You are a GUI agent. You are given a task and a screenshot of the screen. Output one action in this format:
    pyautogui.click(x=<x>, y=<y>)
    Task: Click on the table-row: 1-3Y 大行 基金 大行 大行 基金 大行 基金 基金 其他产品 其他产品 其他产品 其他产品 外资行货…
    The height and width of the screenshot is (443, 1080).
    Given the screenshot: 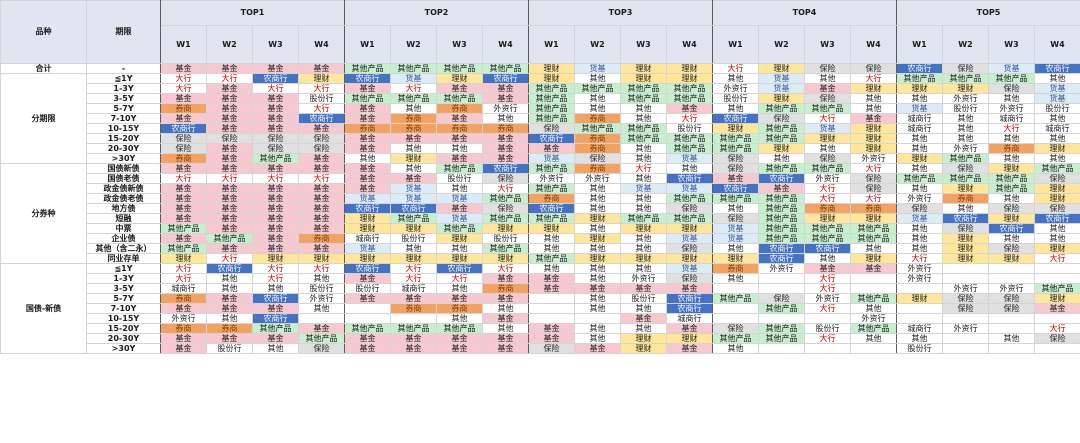 What is the action you would take?
    pyautogui.click(x=540, y=88)
    